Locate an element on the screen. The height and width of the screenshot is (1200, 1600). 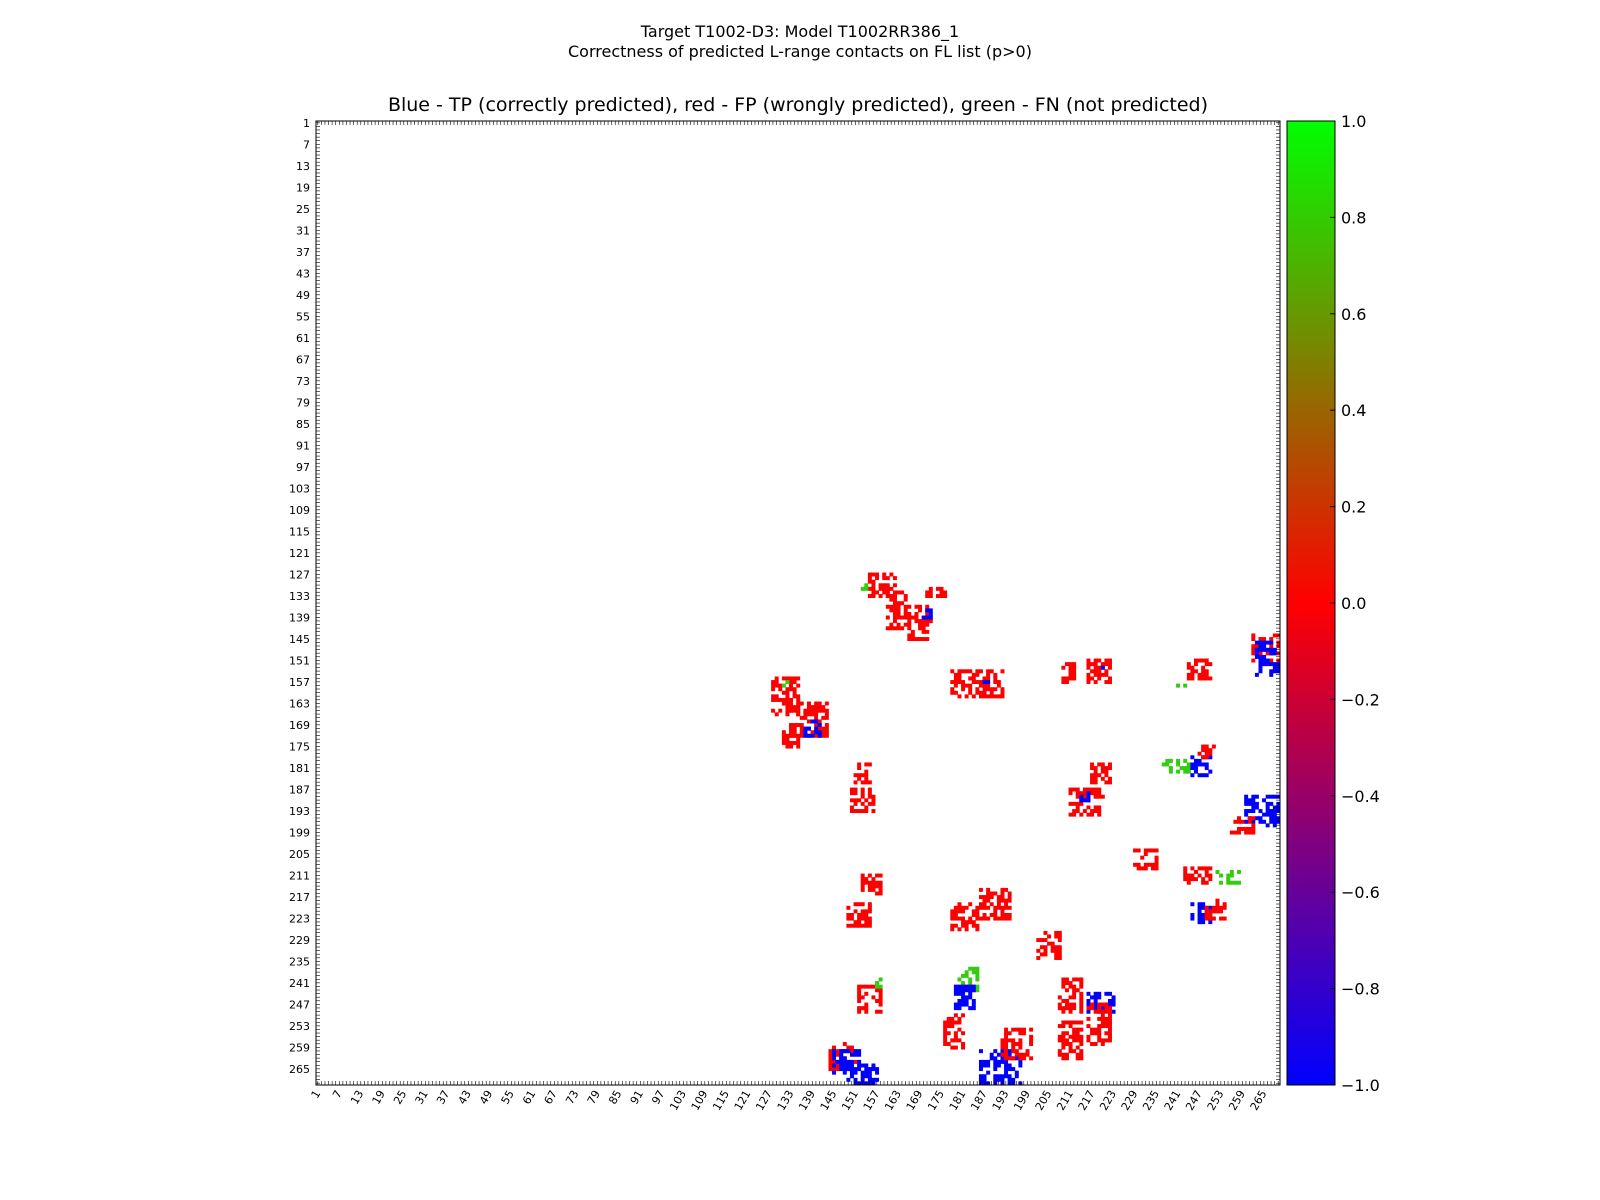
y-tick-label: 1 is located at coordinates (306, 123).